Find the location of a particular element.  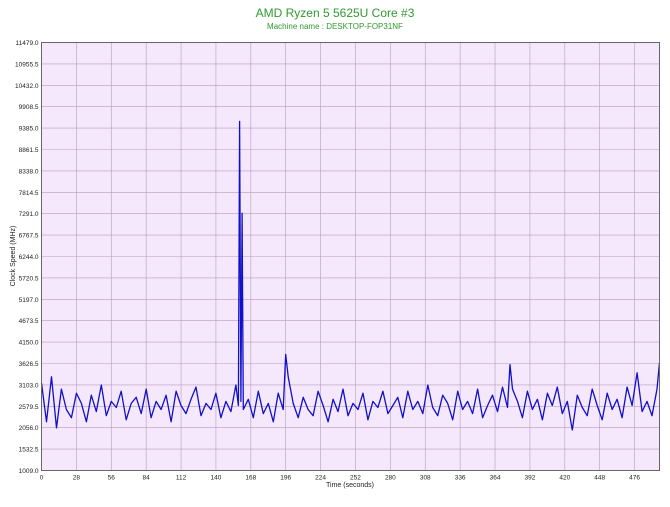

chart-subtitle: Machine name : DESKTOP-FOP31NF is located at coordinates (335, 26).